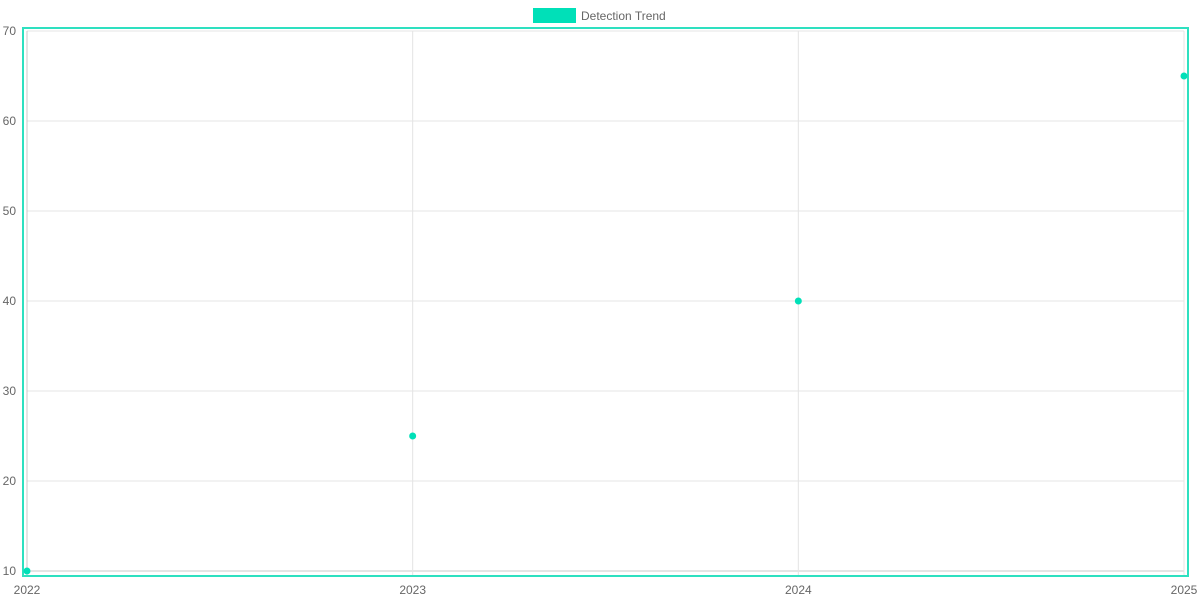 Image resolution: width=1200 pixels, height=605 pixels. I want to click on y-tick-label: 70, so click(10, 31).